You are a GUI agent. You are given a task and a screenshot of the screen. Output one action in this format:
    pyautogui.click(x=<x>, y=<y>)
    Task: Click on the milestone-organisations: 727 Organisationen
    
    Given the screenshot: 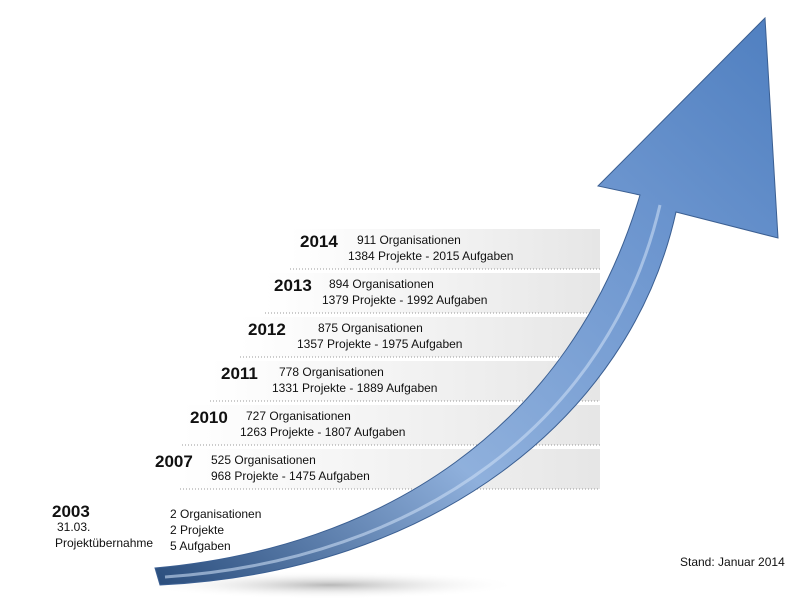 What is the action you would take?
    pyautogui.click(x=298, y=416)
    